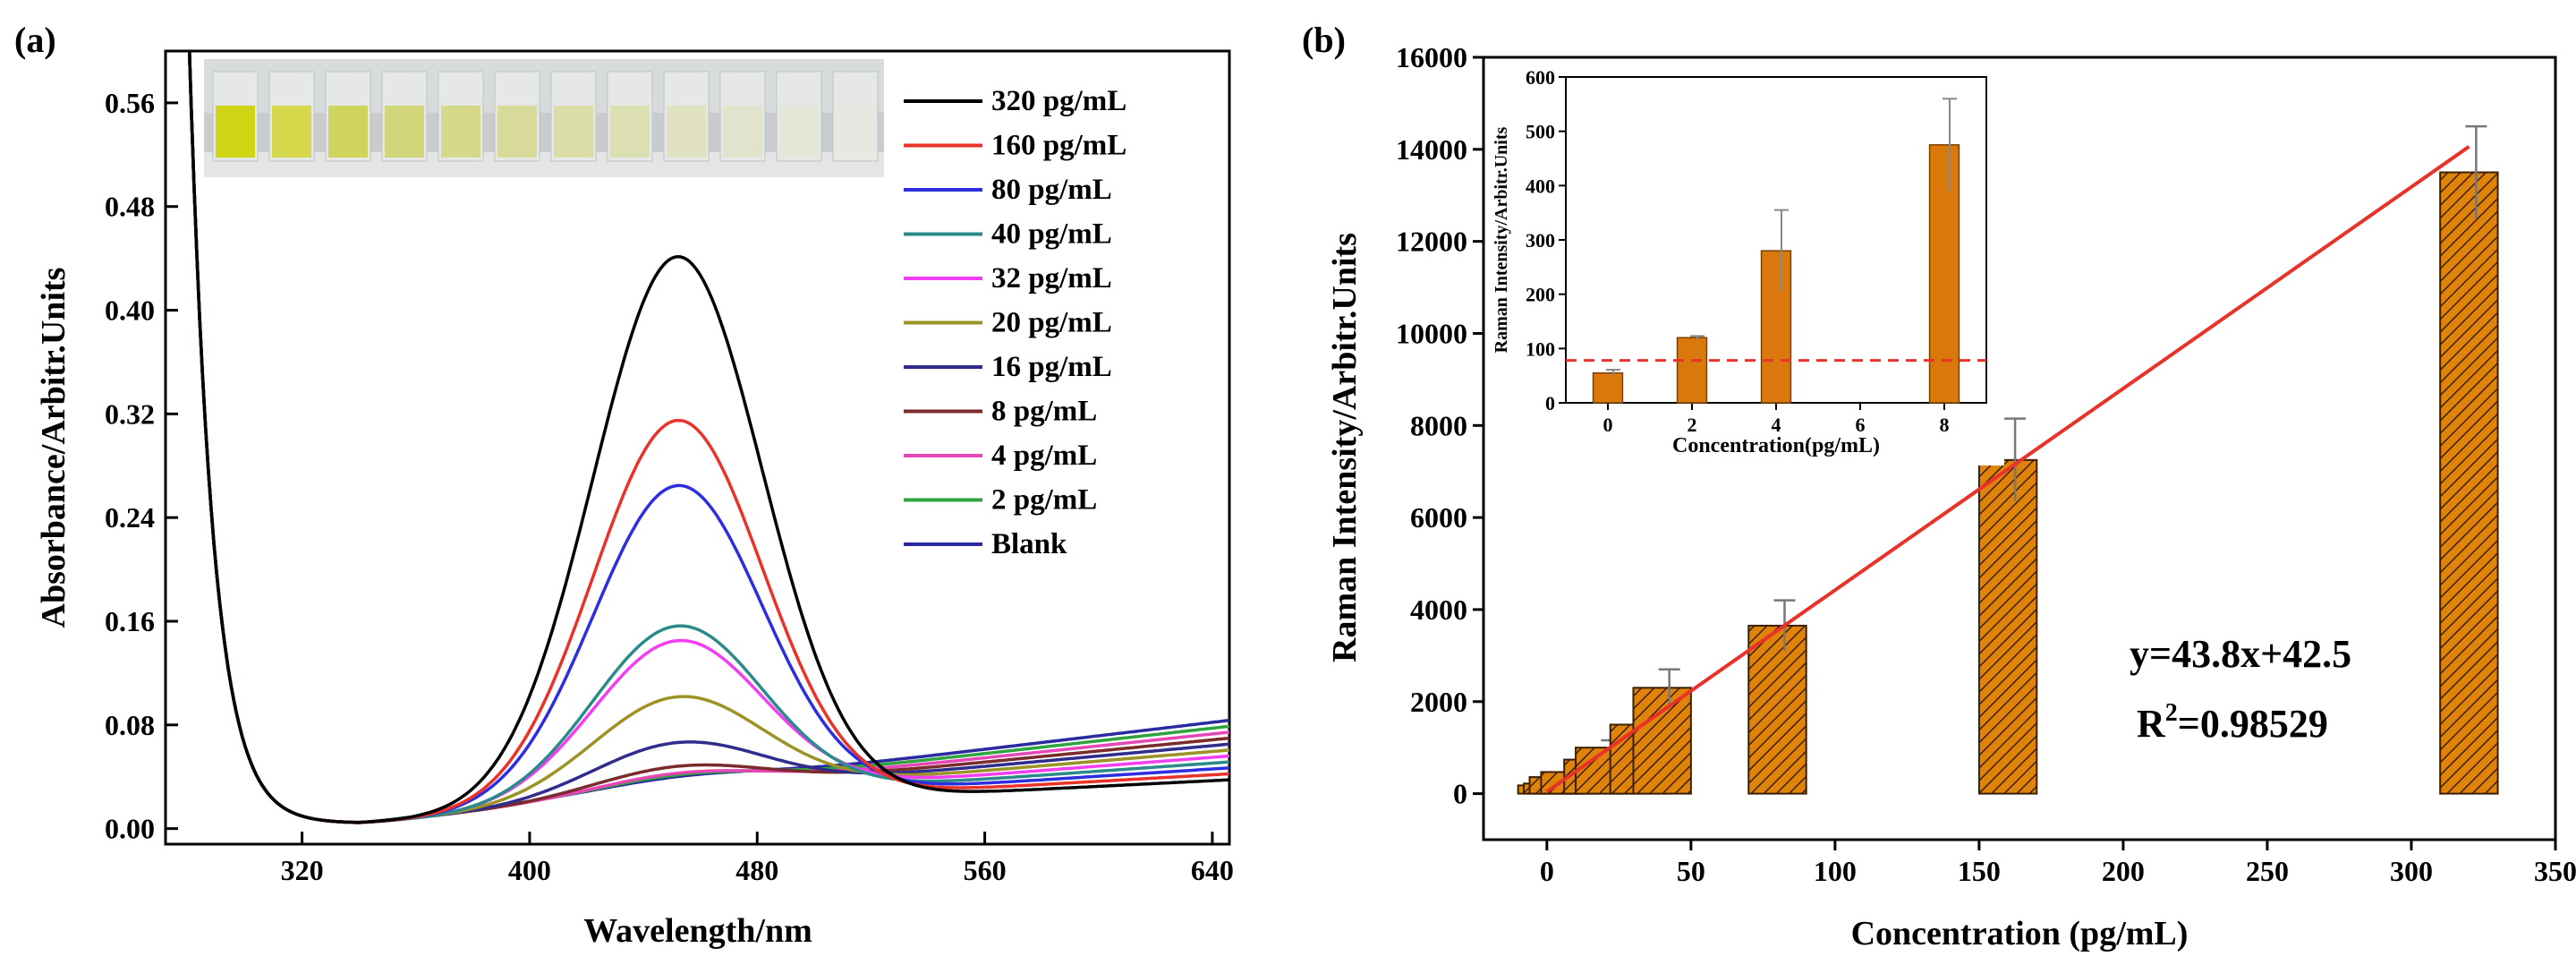 This screenshot has width=2576, height=965. I want to click on panel-b-y-tick-label: 2000, so click(1438, 702).